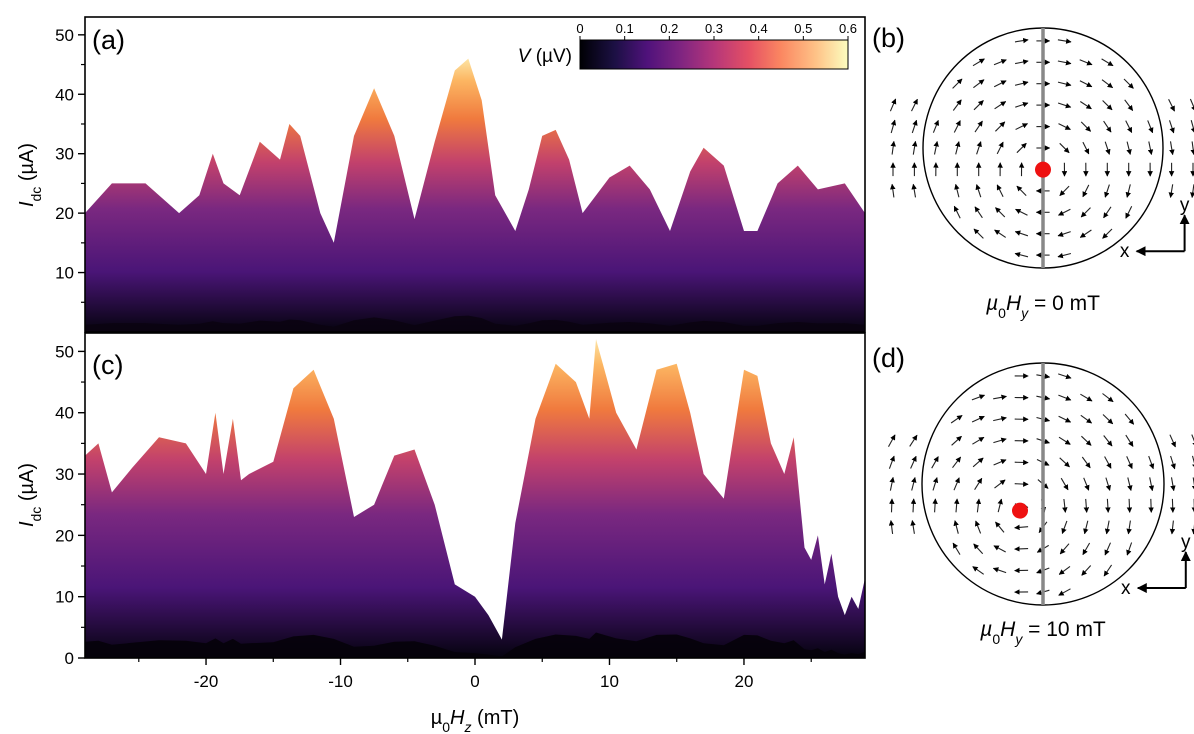 Image resolution: width=1194 pixels, height=734 pixels. I want to click on heatmap-darkband-c, so click(475, 645).